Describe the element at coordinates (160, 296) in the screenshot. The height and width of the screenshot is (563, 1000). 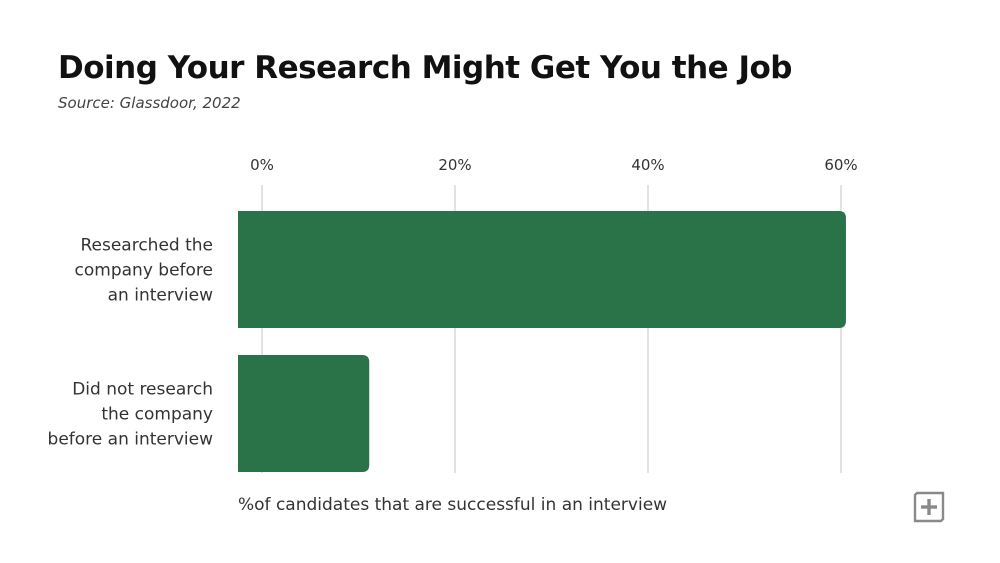
I see `category-label-line: an interview` at that location.